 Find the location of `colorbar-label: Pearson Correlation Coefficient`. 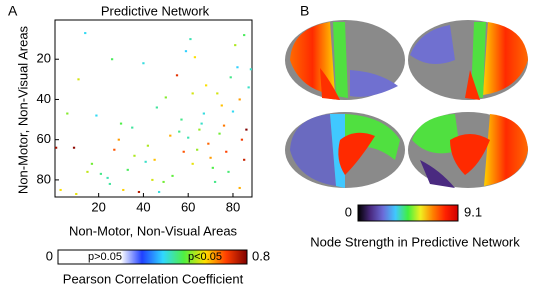

colorbar-label: Pearson Correlation Coefficient is located at coordinates (153, 278).